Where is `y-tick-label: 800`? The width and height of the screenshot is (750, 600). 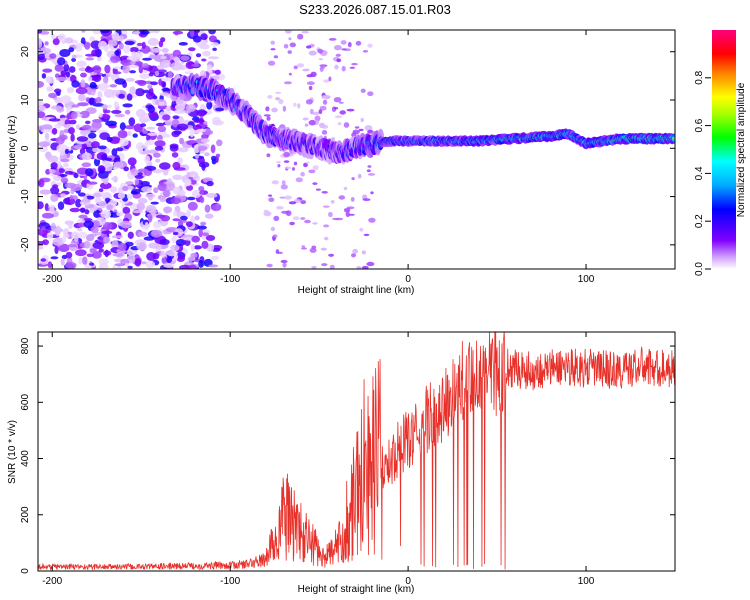
y-tick-label: 800 is located at coordinates (25, 345).